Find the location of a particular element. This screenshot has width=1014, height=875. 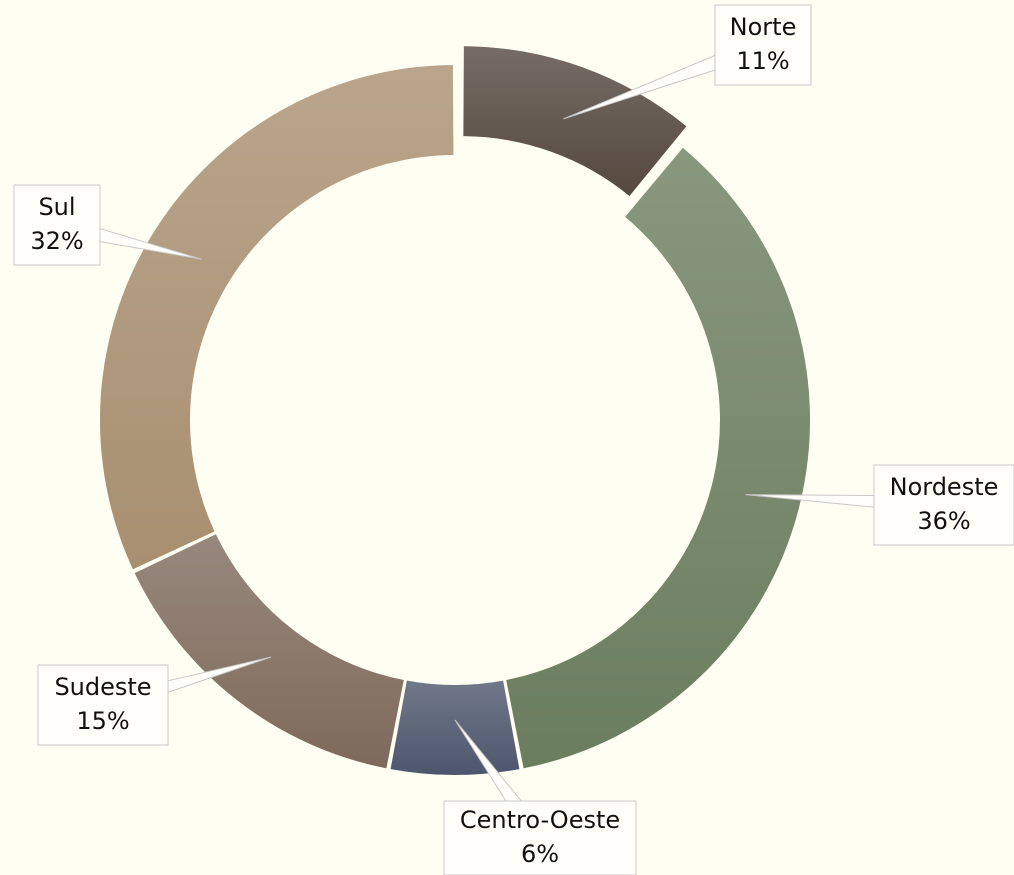

slice-label: Sudeste is located at coordinates (102, 687).